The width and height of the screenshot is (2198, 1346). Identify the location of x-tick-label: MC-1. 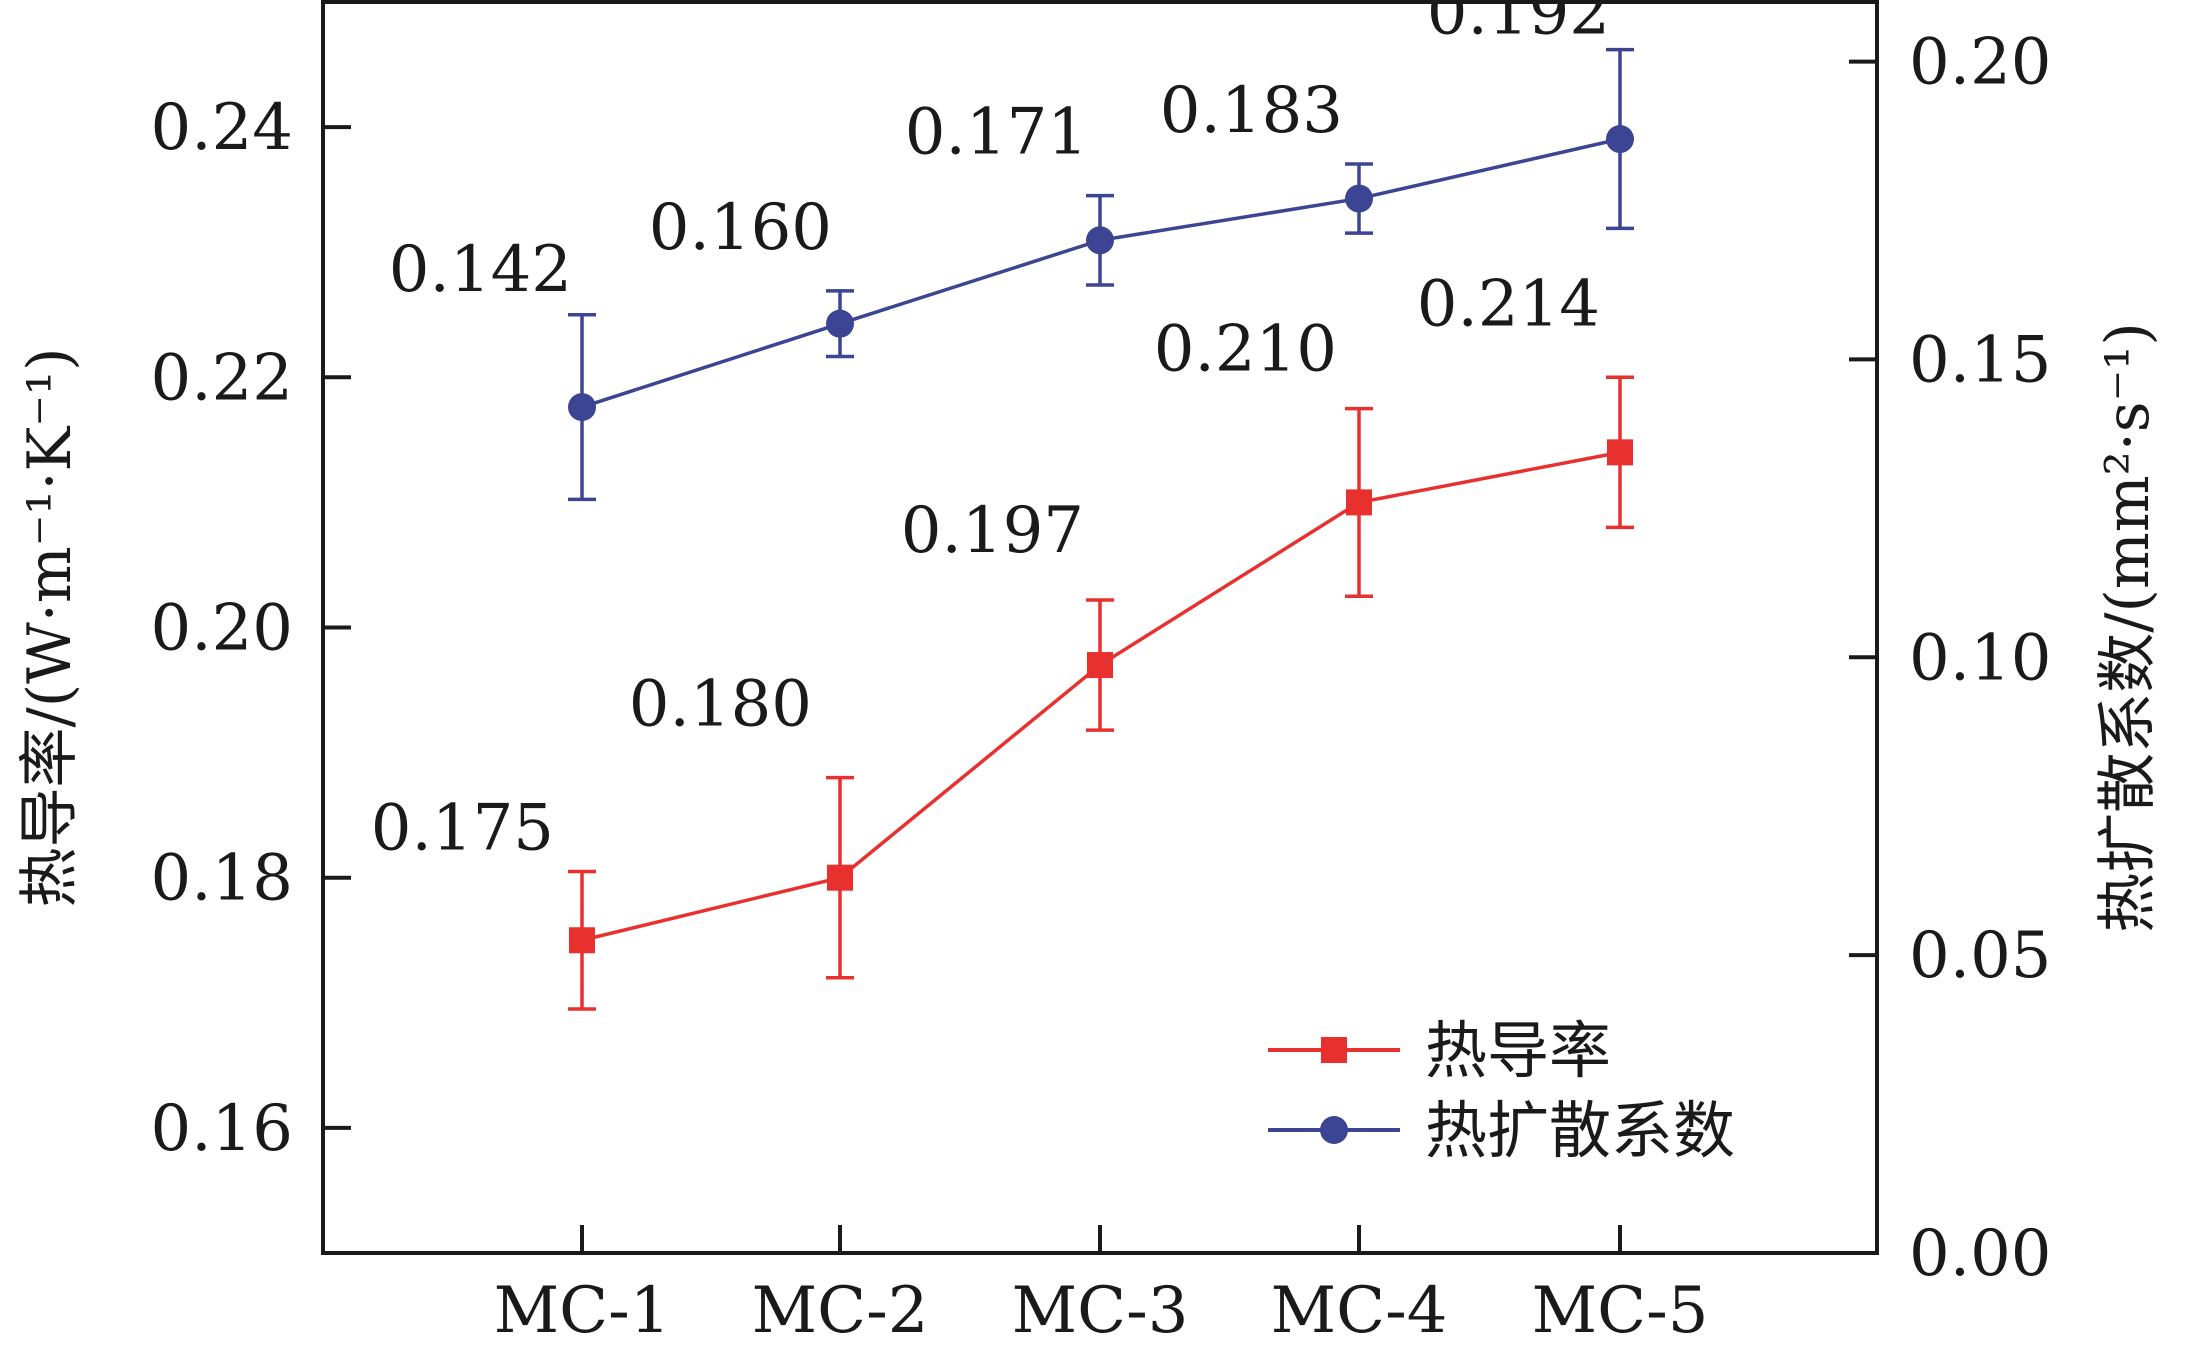
(582, 1310).